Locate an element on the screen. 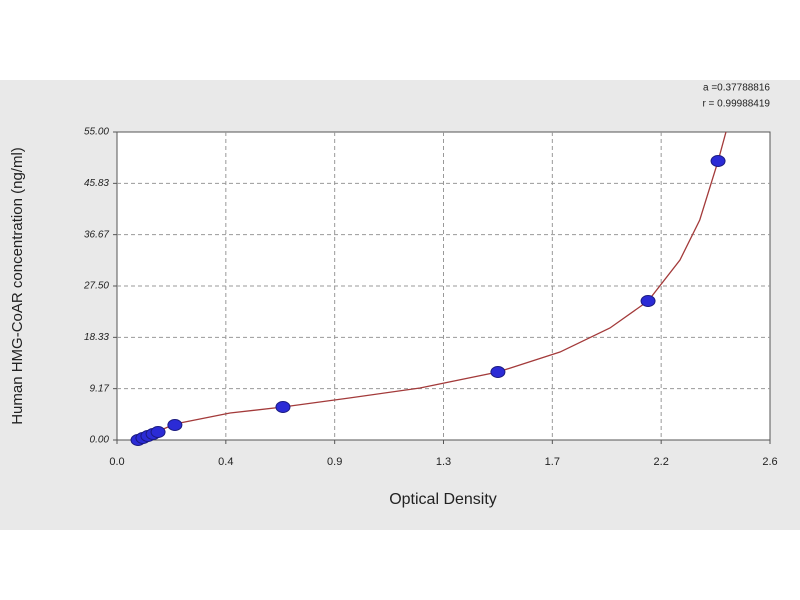 Image resolution: width=800 pixels, height=600 pixels. x-tick-label: 0.9 is located at coordinates (334, 462).